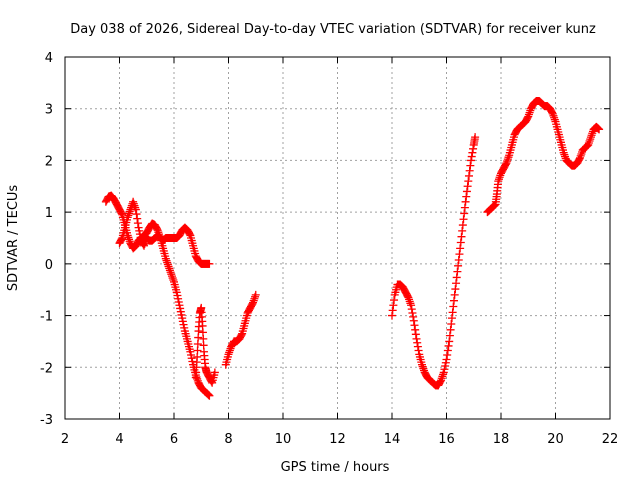  What do you see at coordinates (501, 439) in the screenshot?
I see `x-tick-label: 18` at bounding box center [501, 439].